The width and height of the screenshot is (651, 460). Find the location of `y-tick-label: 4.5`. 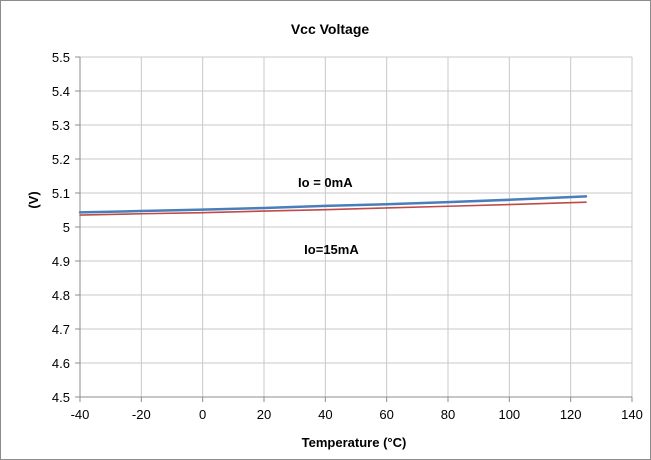

y-tick-label: 4.5 is located at coordinates (61, 397).